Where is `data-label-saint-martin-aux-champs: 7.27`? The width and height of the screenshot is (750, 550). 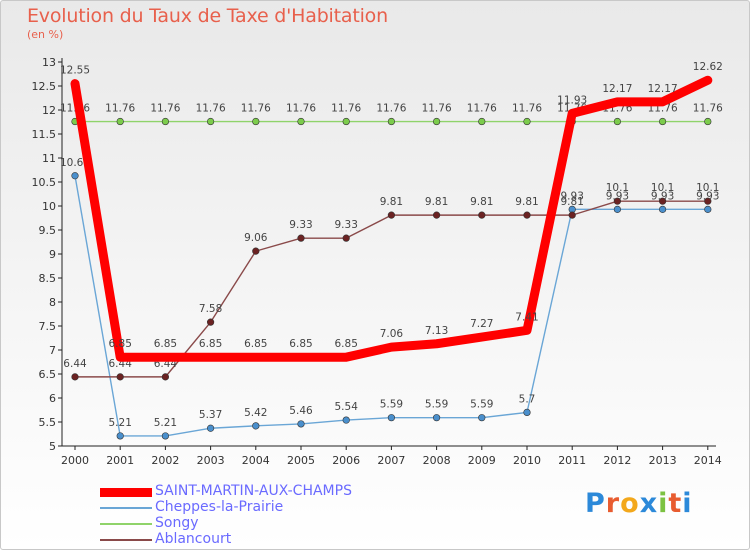
data-label-saint-martin-aux-champs: 7.27 is located at coordinates (481, 324).